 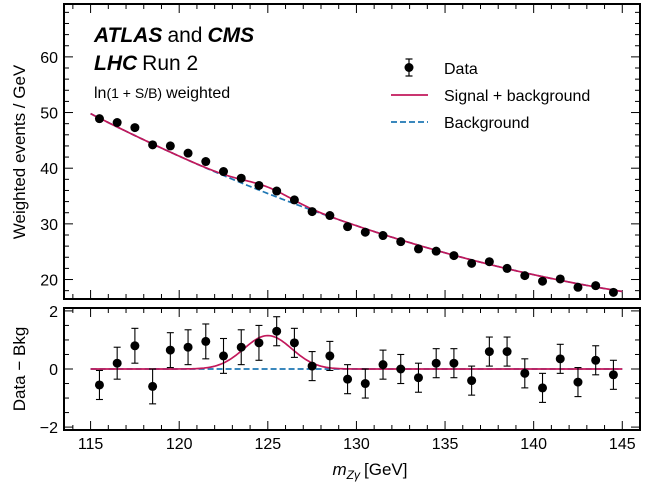 What do you see at coordinates (486, 123) in the screenshot?
I see `legend-background-label: Background` at bounding box center [486, 123].